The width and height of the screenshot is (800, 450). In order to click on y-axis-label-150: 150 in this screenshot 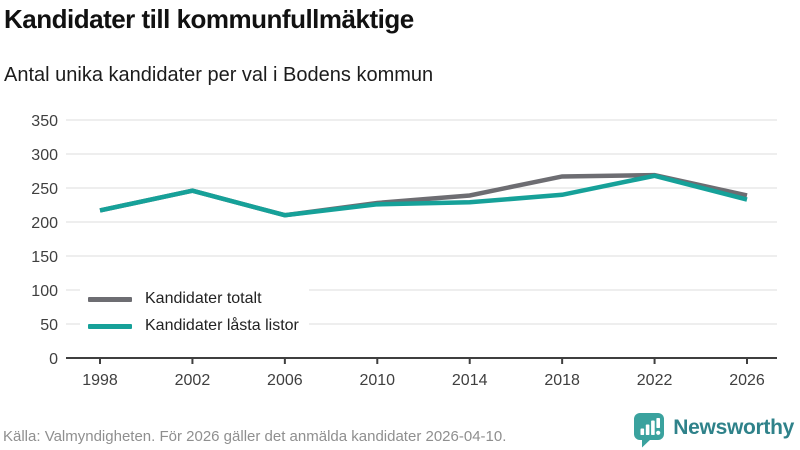, I will do `click(44, 257)`.